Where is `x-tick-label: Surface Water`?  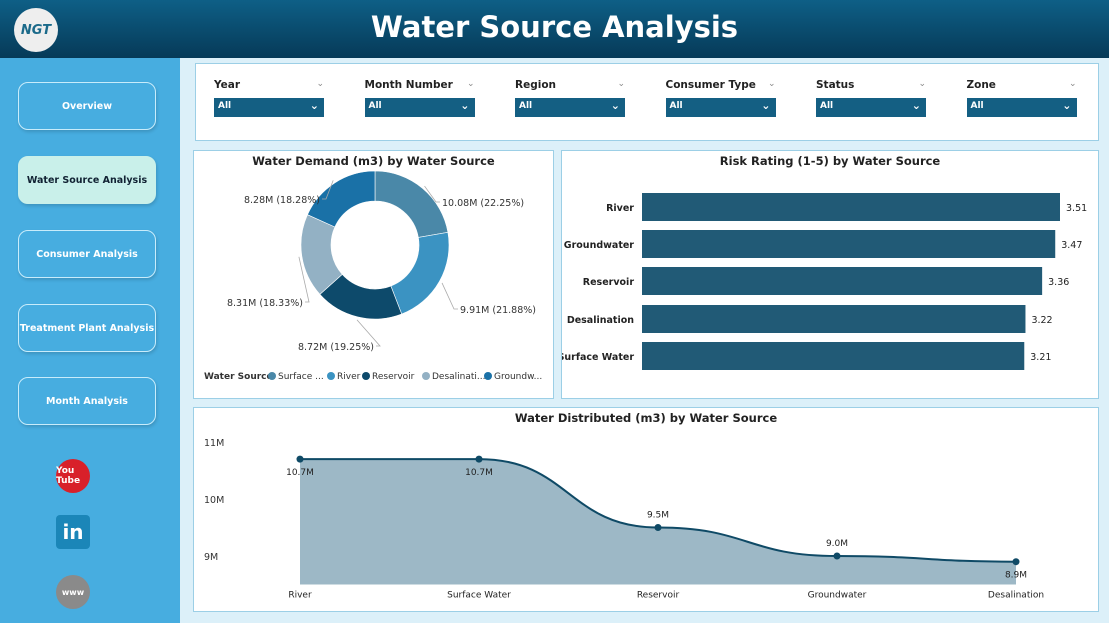
x-tick-label: Surface Water is located at coordinates (479, 596).